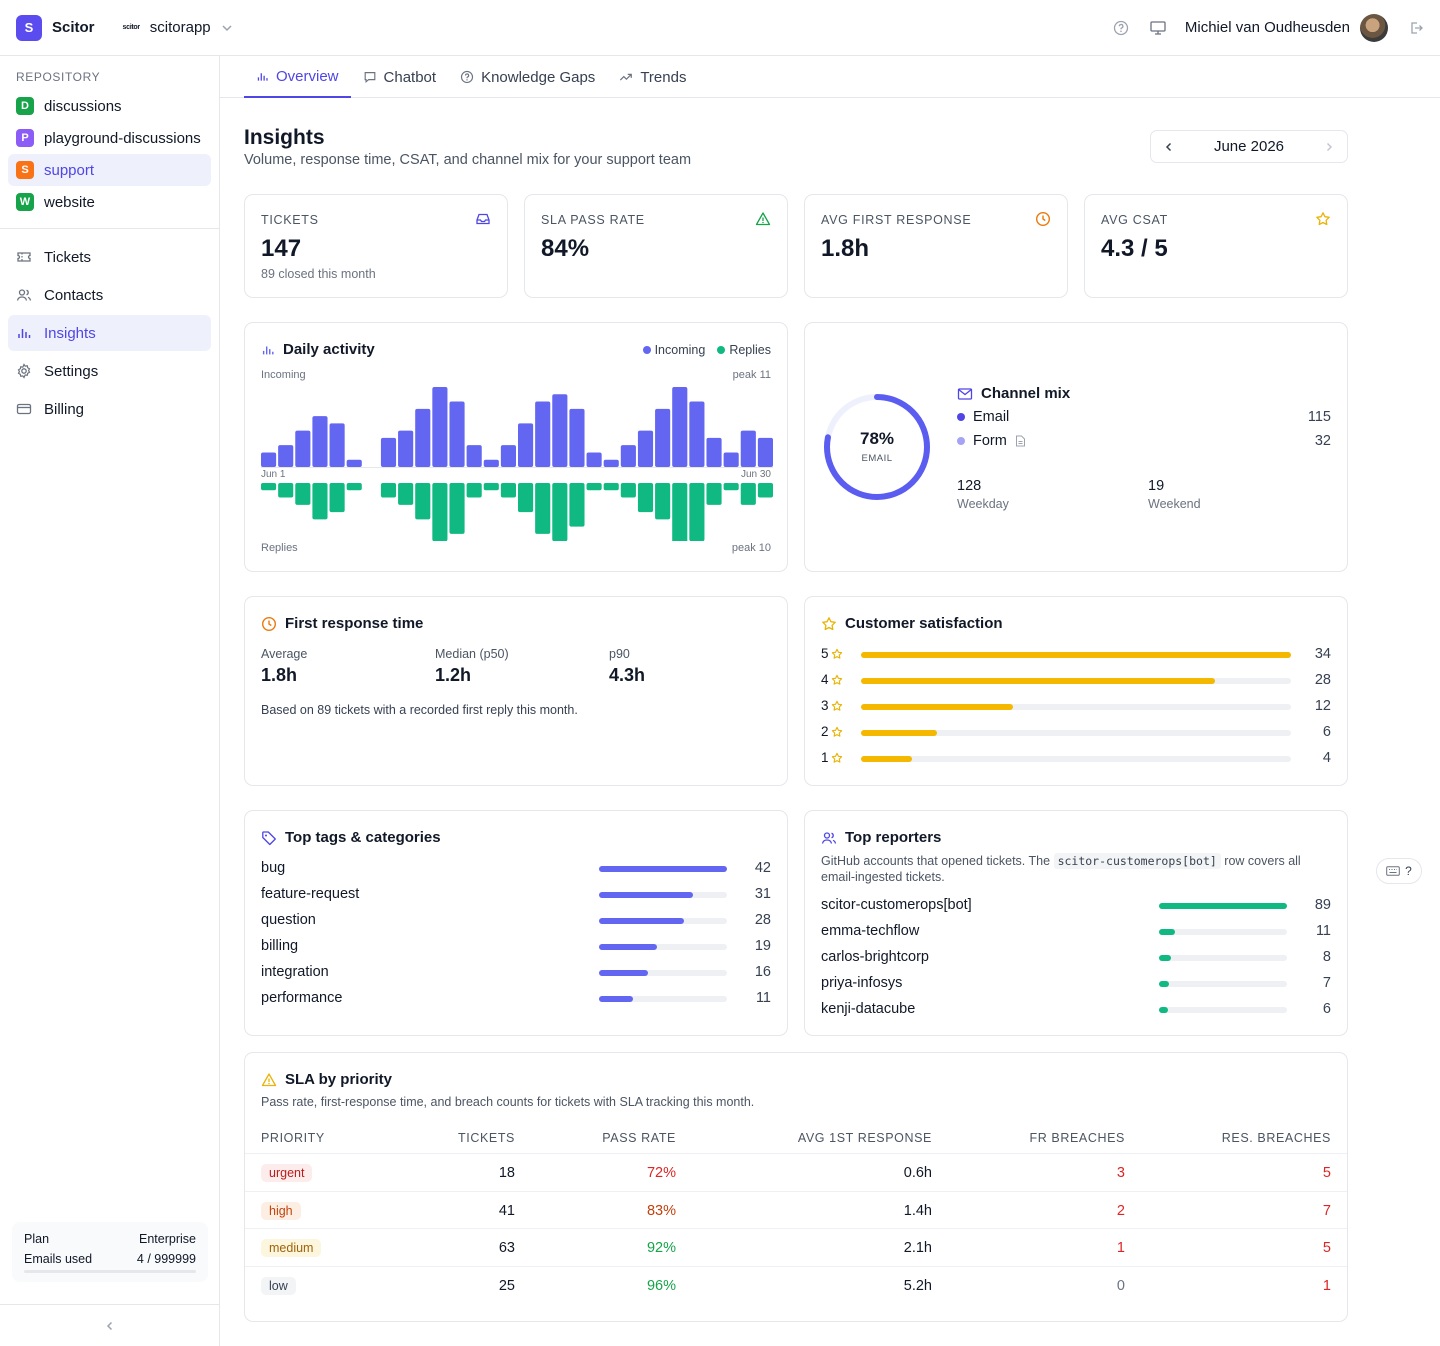 This screenshot has height=1346, width=1440. I want to click on credit-card-icon, so click(25, 409).